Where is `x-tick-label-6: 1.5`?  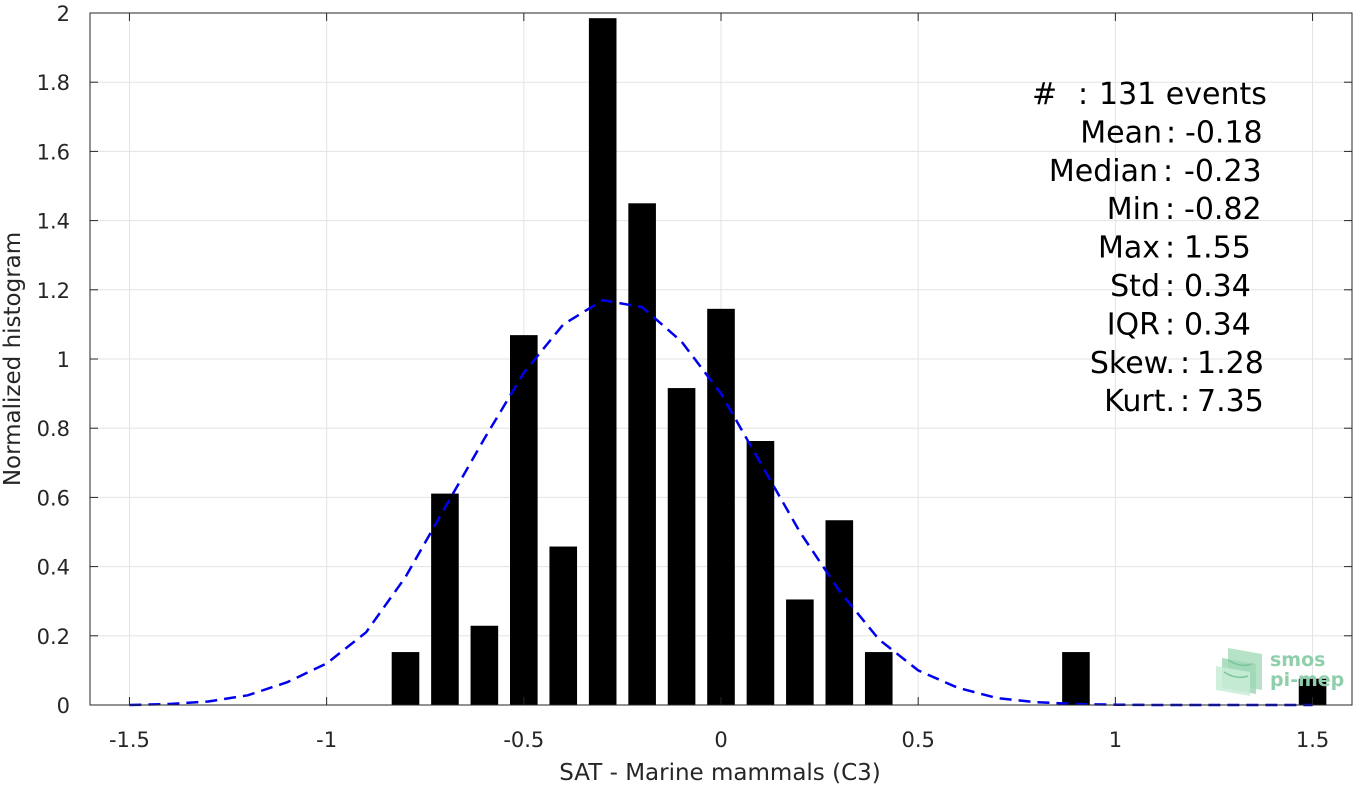
x-tick-label-6: 1.5 is located at coordinates (1312, 740).